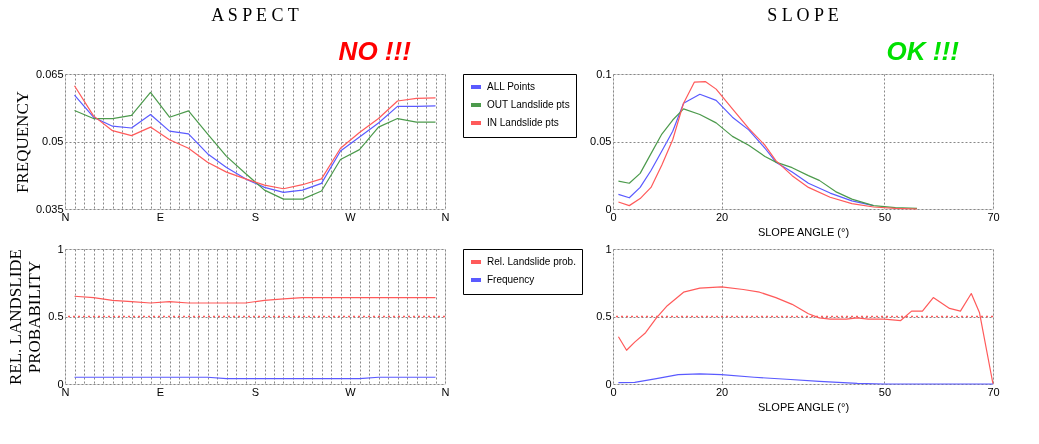 This screenshot has width=1039, height=444. Describe the element at coordinates (531, 261) in the screenshot. I see `legend-label: Rel. Landslide prob.` at that location.